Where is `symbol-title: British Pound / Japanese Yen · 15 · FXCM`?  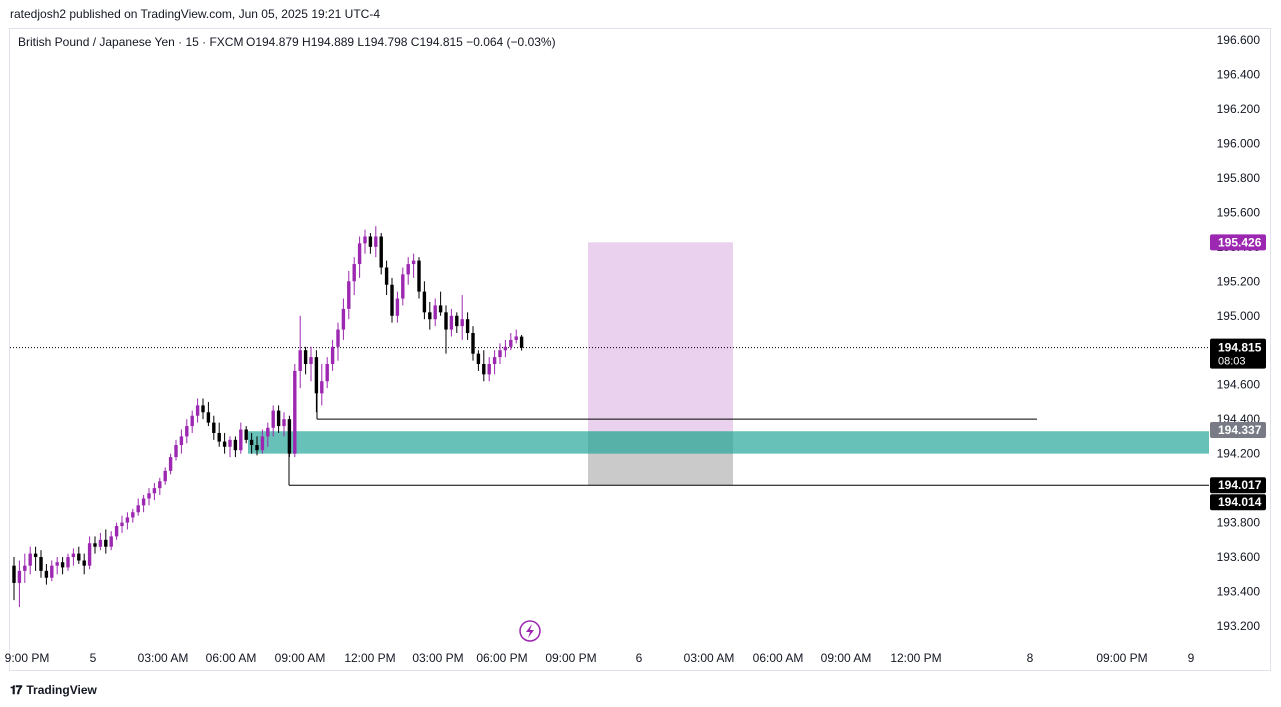
symbol-title: British Pound / Japanese Yen · 15 · FXCM is located at coordinates (130, 42).